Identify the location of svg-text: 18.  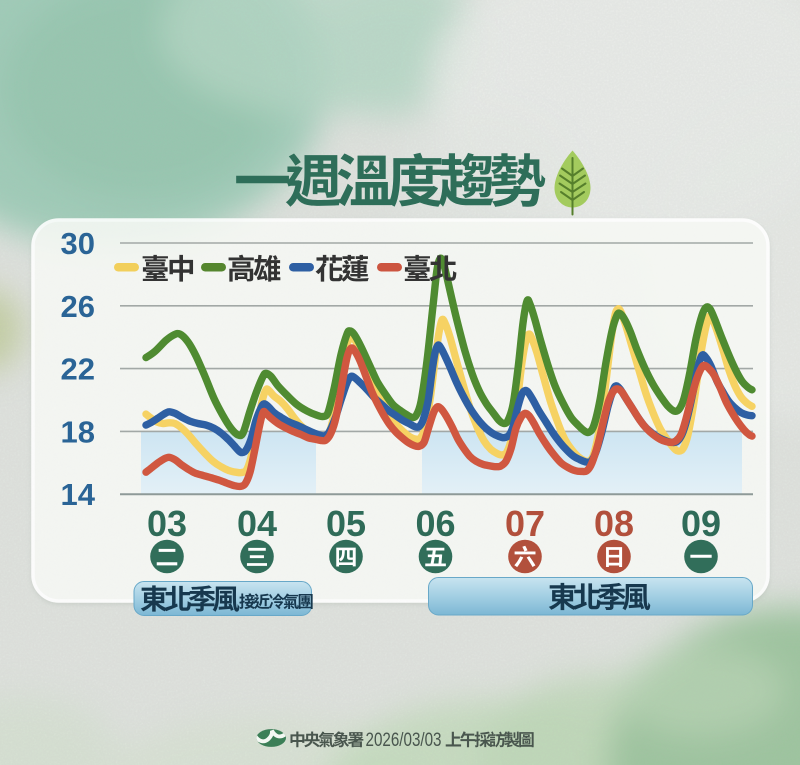
(78, 431).